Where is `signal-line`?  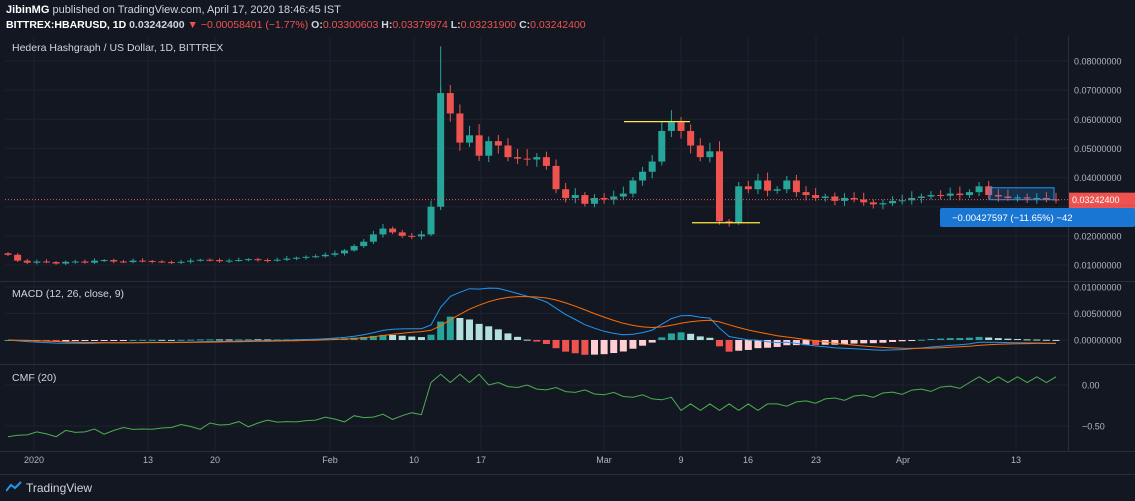 signal-line is located at coordinates (531, 322).